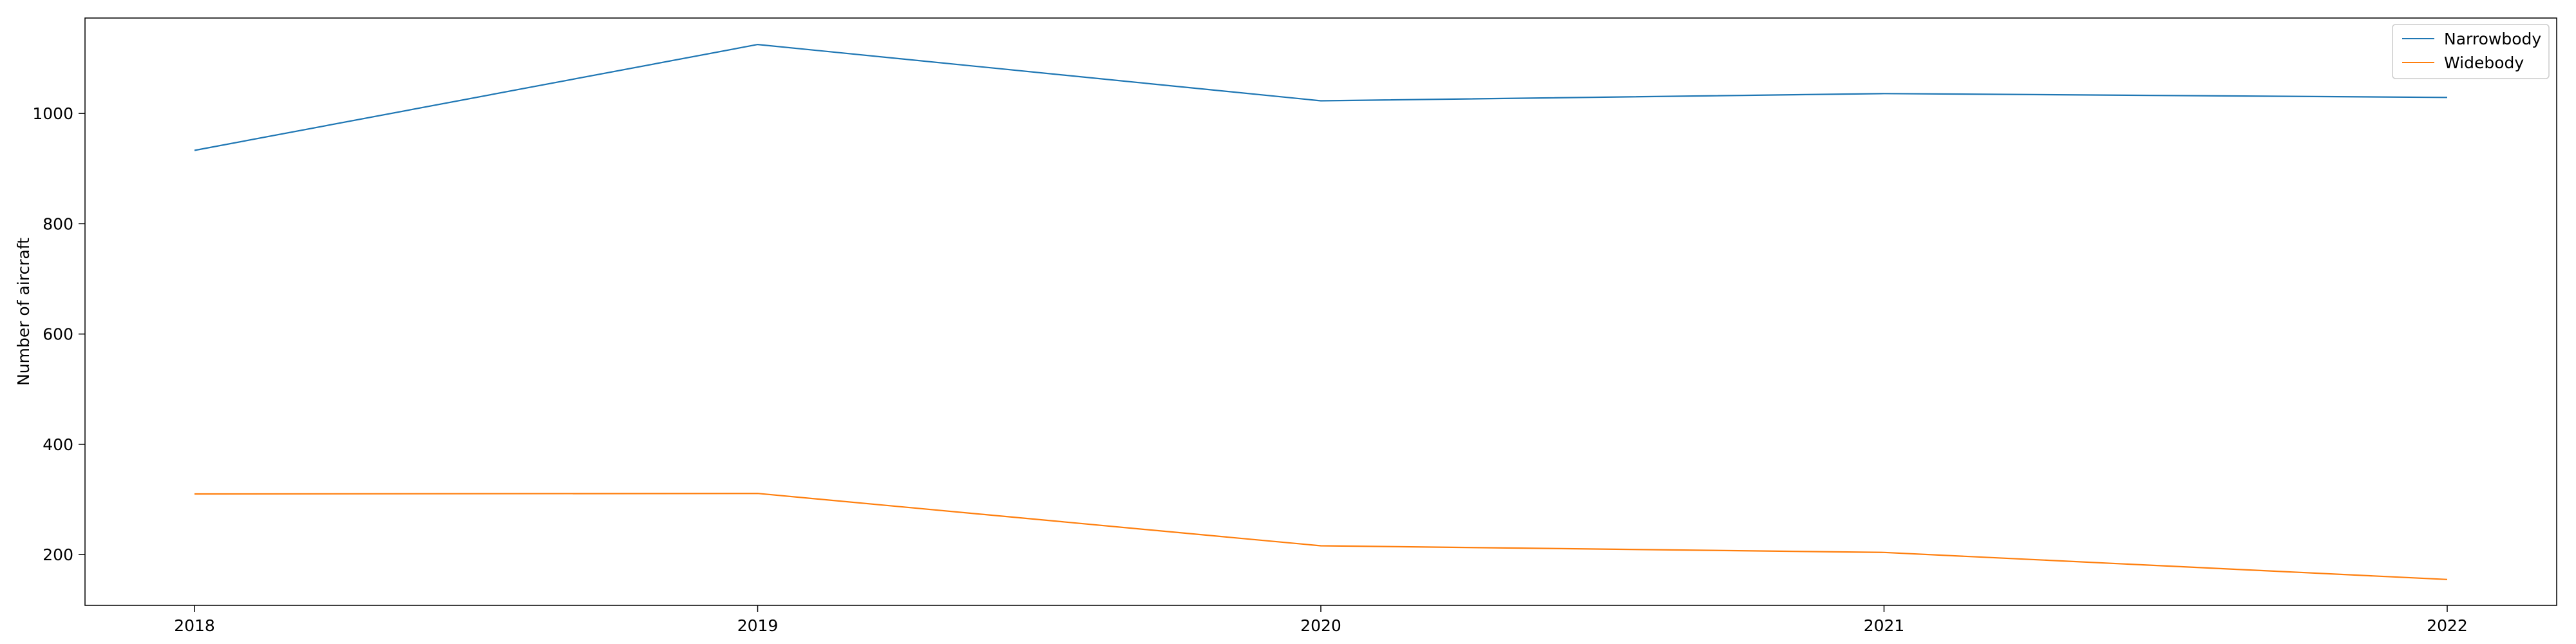 This screenshot has height=644, width=2576. I want to click on y-tick-label: 200, so click(58, 554).